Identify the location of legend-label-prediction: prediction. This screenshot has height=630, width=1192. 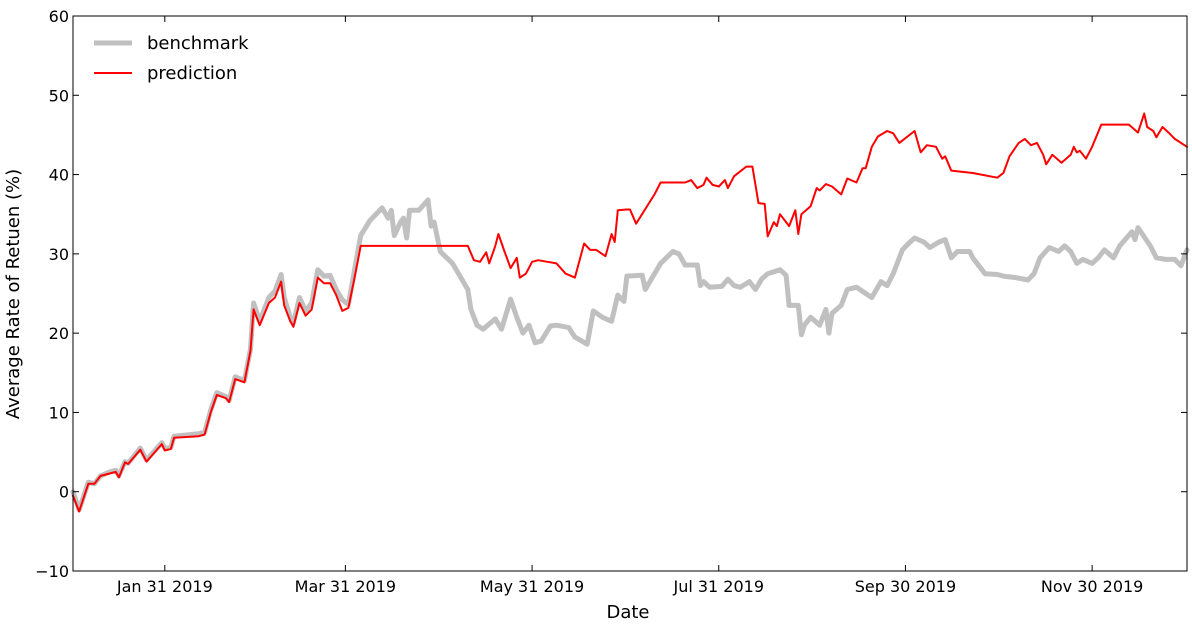
(192, 73).